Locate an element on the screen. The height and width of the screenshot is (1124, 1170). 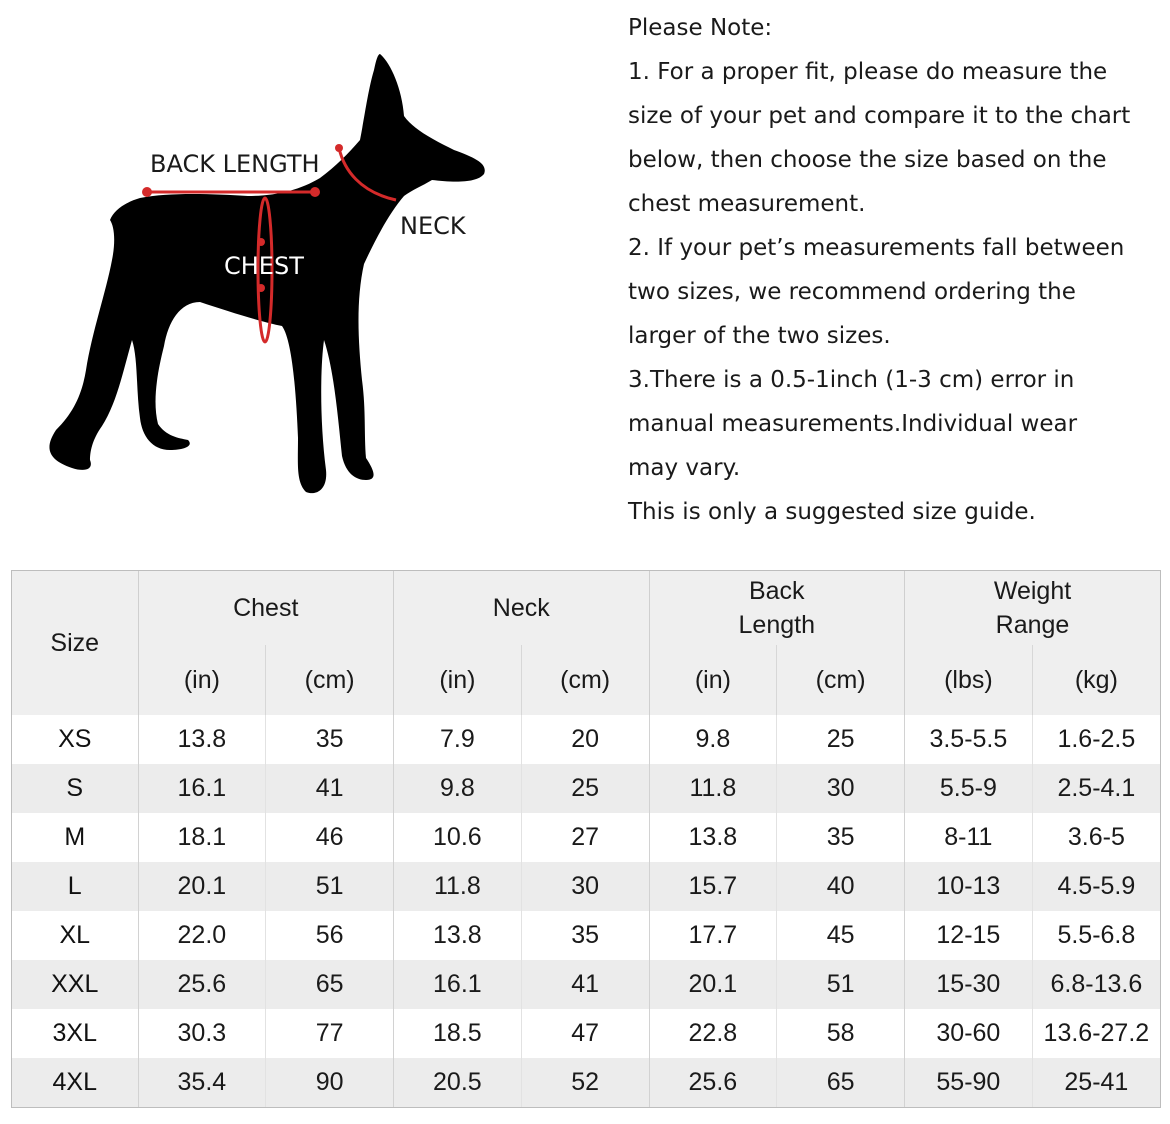
neck-label: NECK is located at coordinates (433, 226).